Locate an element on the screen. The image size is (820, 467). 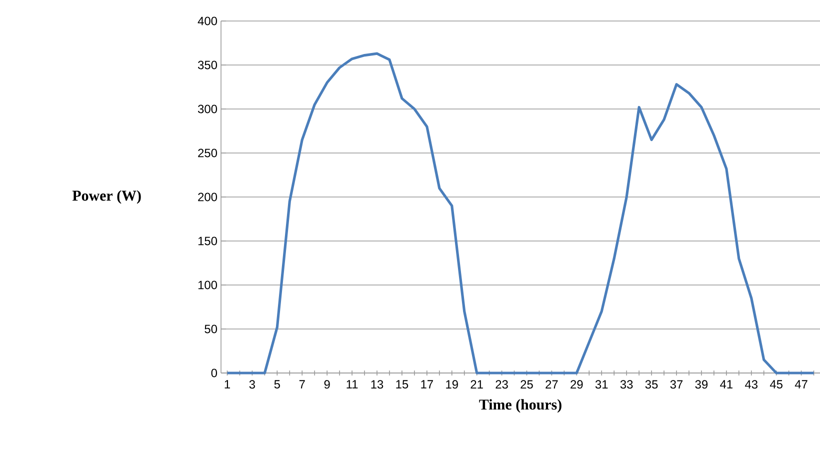
y-tick-label: 350 is located at coordinates (208, 65).